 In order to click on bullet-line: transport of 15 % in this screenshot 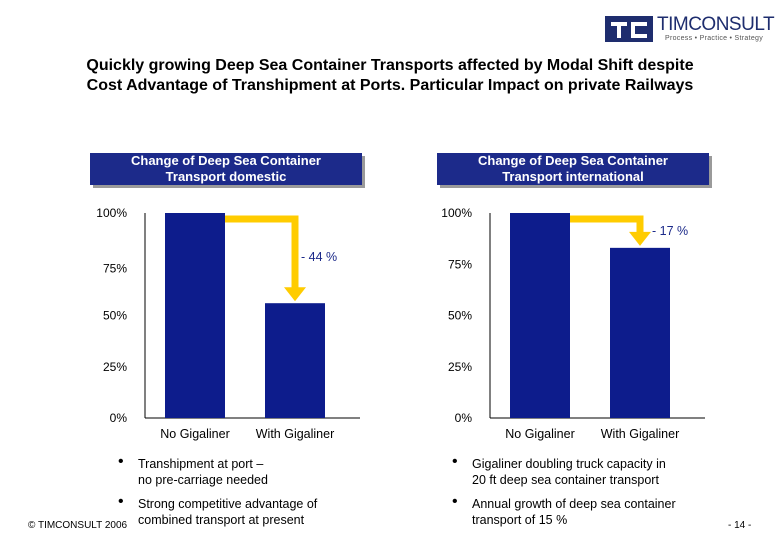, I will do `click(520, 520)`.